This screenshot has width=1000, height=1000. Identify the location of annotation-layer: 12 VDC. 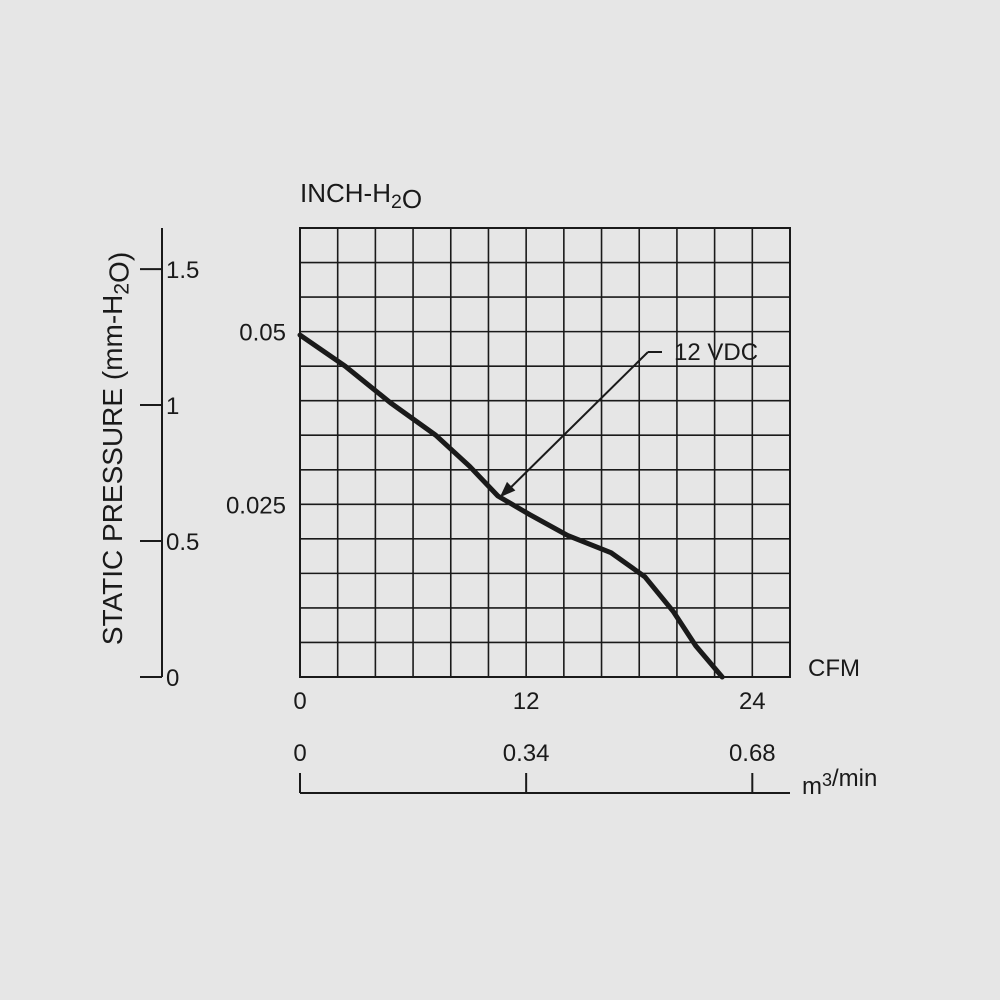
(628, 418).